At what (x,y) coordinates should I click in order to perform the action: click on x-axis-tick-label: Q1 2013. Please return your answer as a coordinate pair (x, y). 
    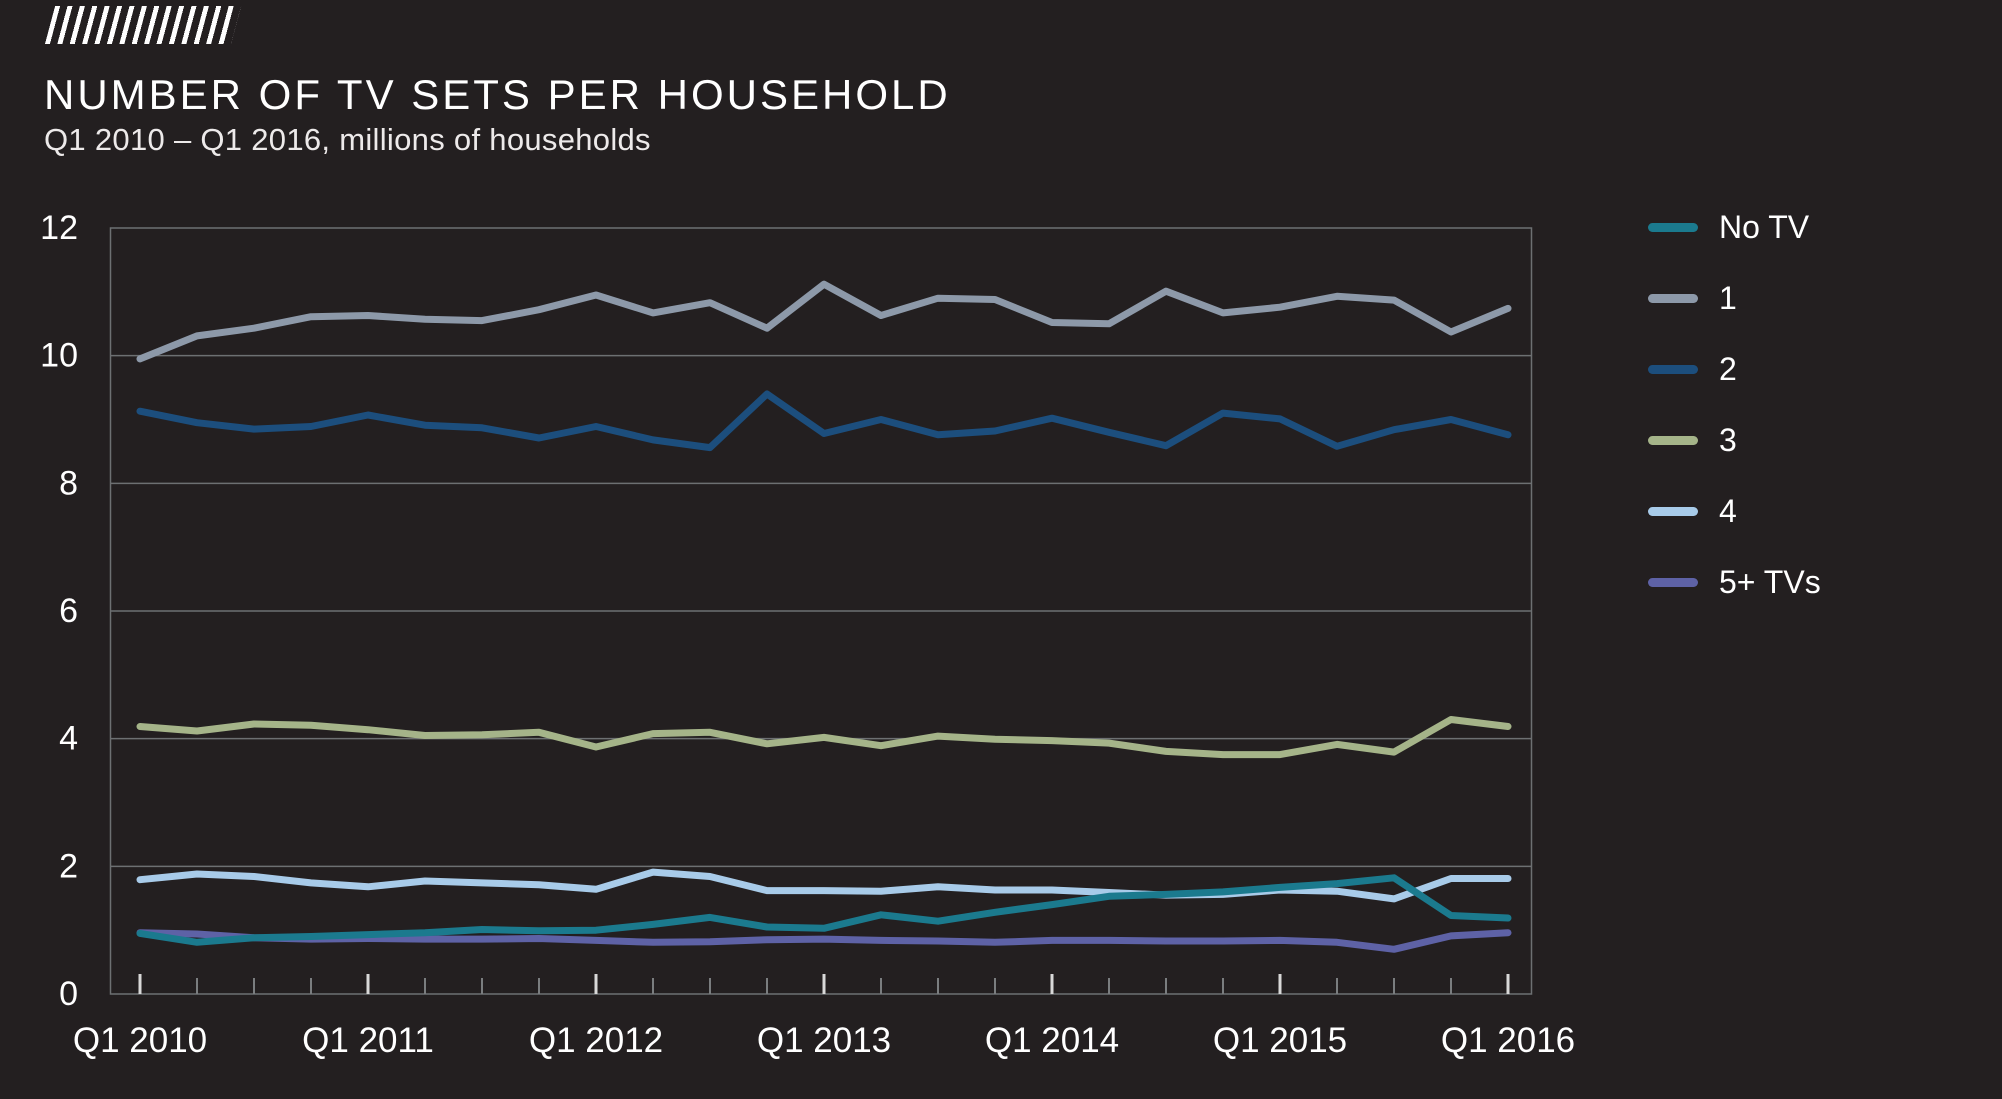
    Looking at the image, I should click on (824, 1040).